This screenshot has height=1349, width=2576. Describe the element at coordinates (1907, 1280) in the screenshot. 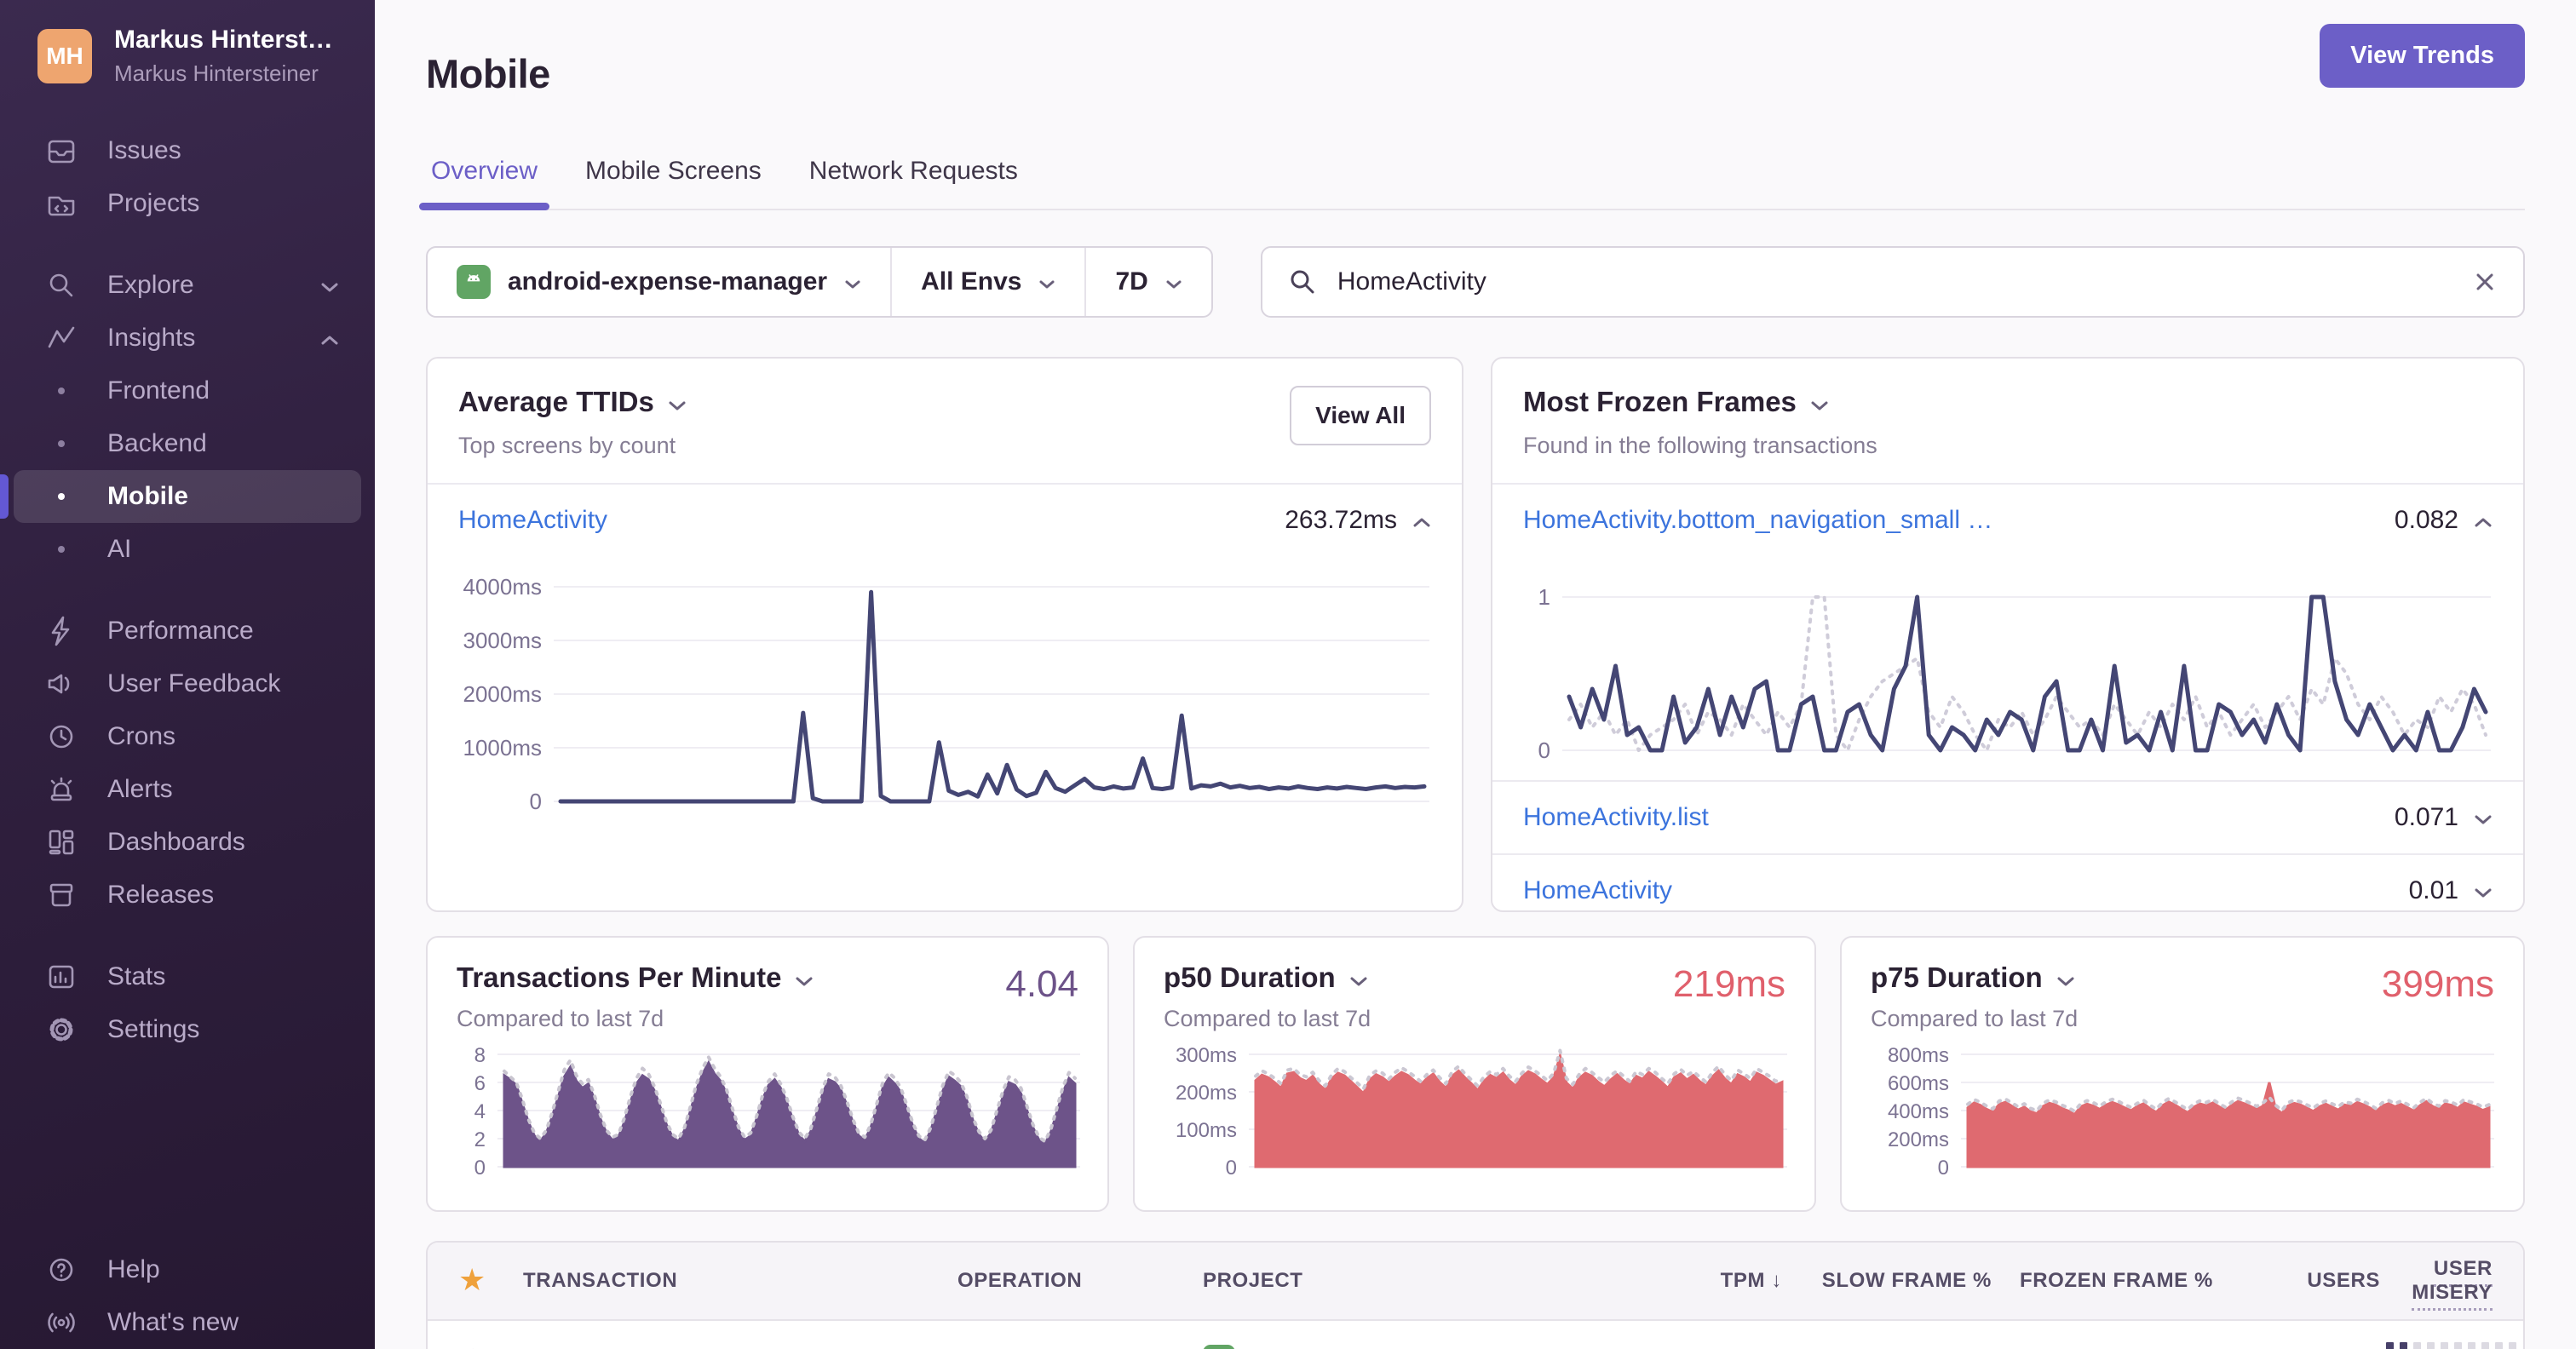

I see `col-slow-frame: SLOW FRAME %` at that location.